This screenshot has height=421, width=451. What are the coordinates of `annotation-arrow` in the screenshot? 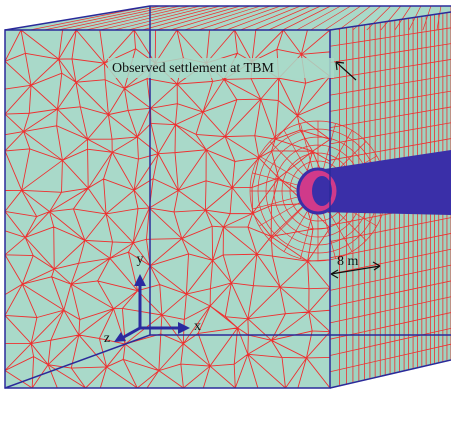 It's located at (346, 71).